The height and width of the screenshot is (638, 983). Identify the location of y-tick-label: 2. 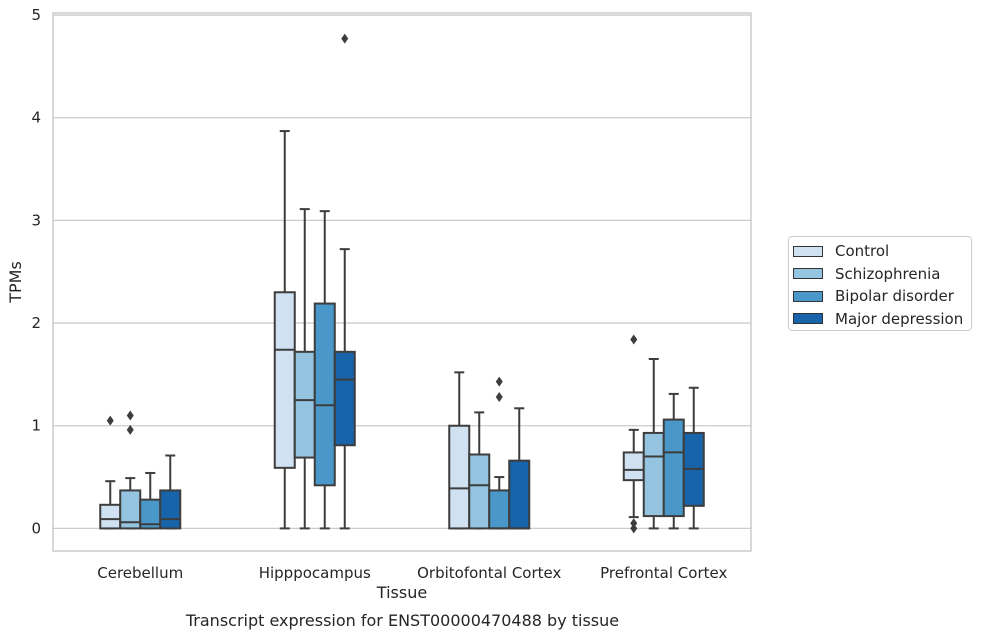
(36, 323).